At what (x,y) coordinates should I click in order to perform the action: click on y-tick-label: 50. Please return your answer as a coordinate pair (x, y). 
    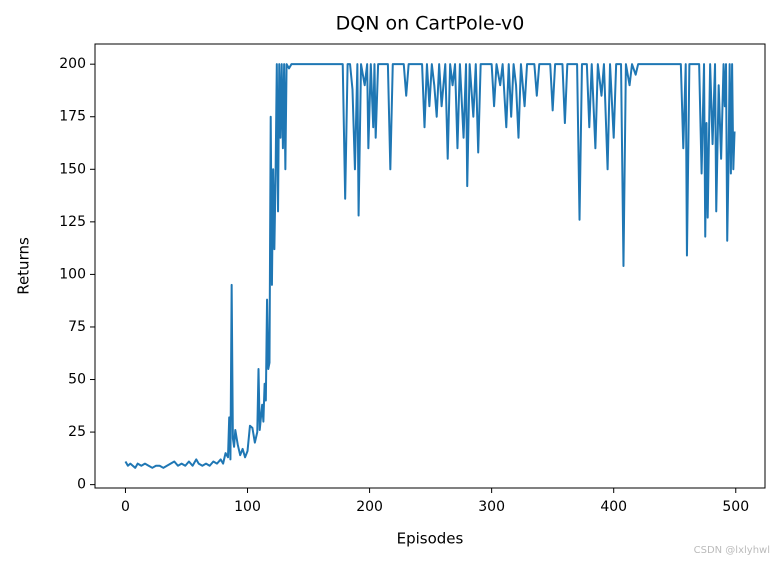
    Looking at the image, I should click on (77, 380).